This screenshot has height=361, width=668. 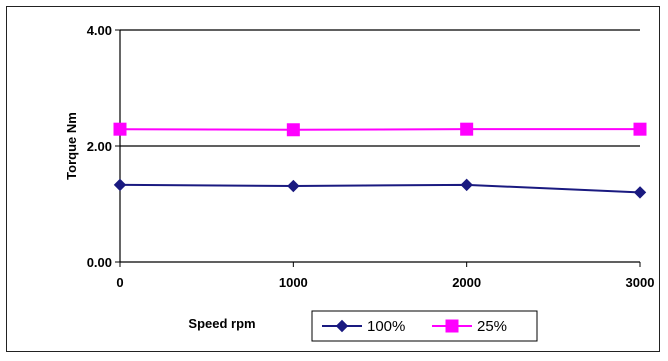 I want to click on x-axis-ticks: 0 1000 2000 3000, so click(x=385, y=276).